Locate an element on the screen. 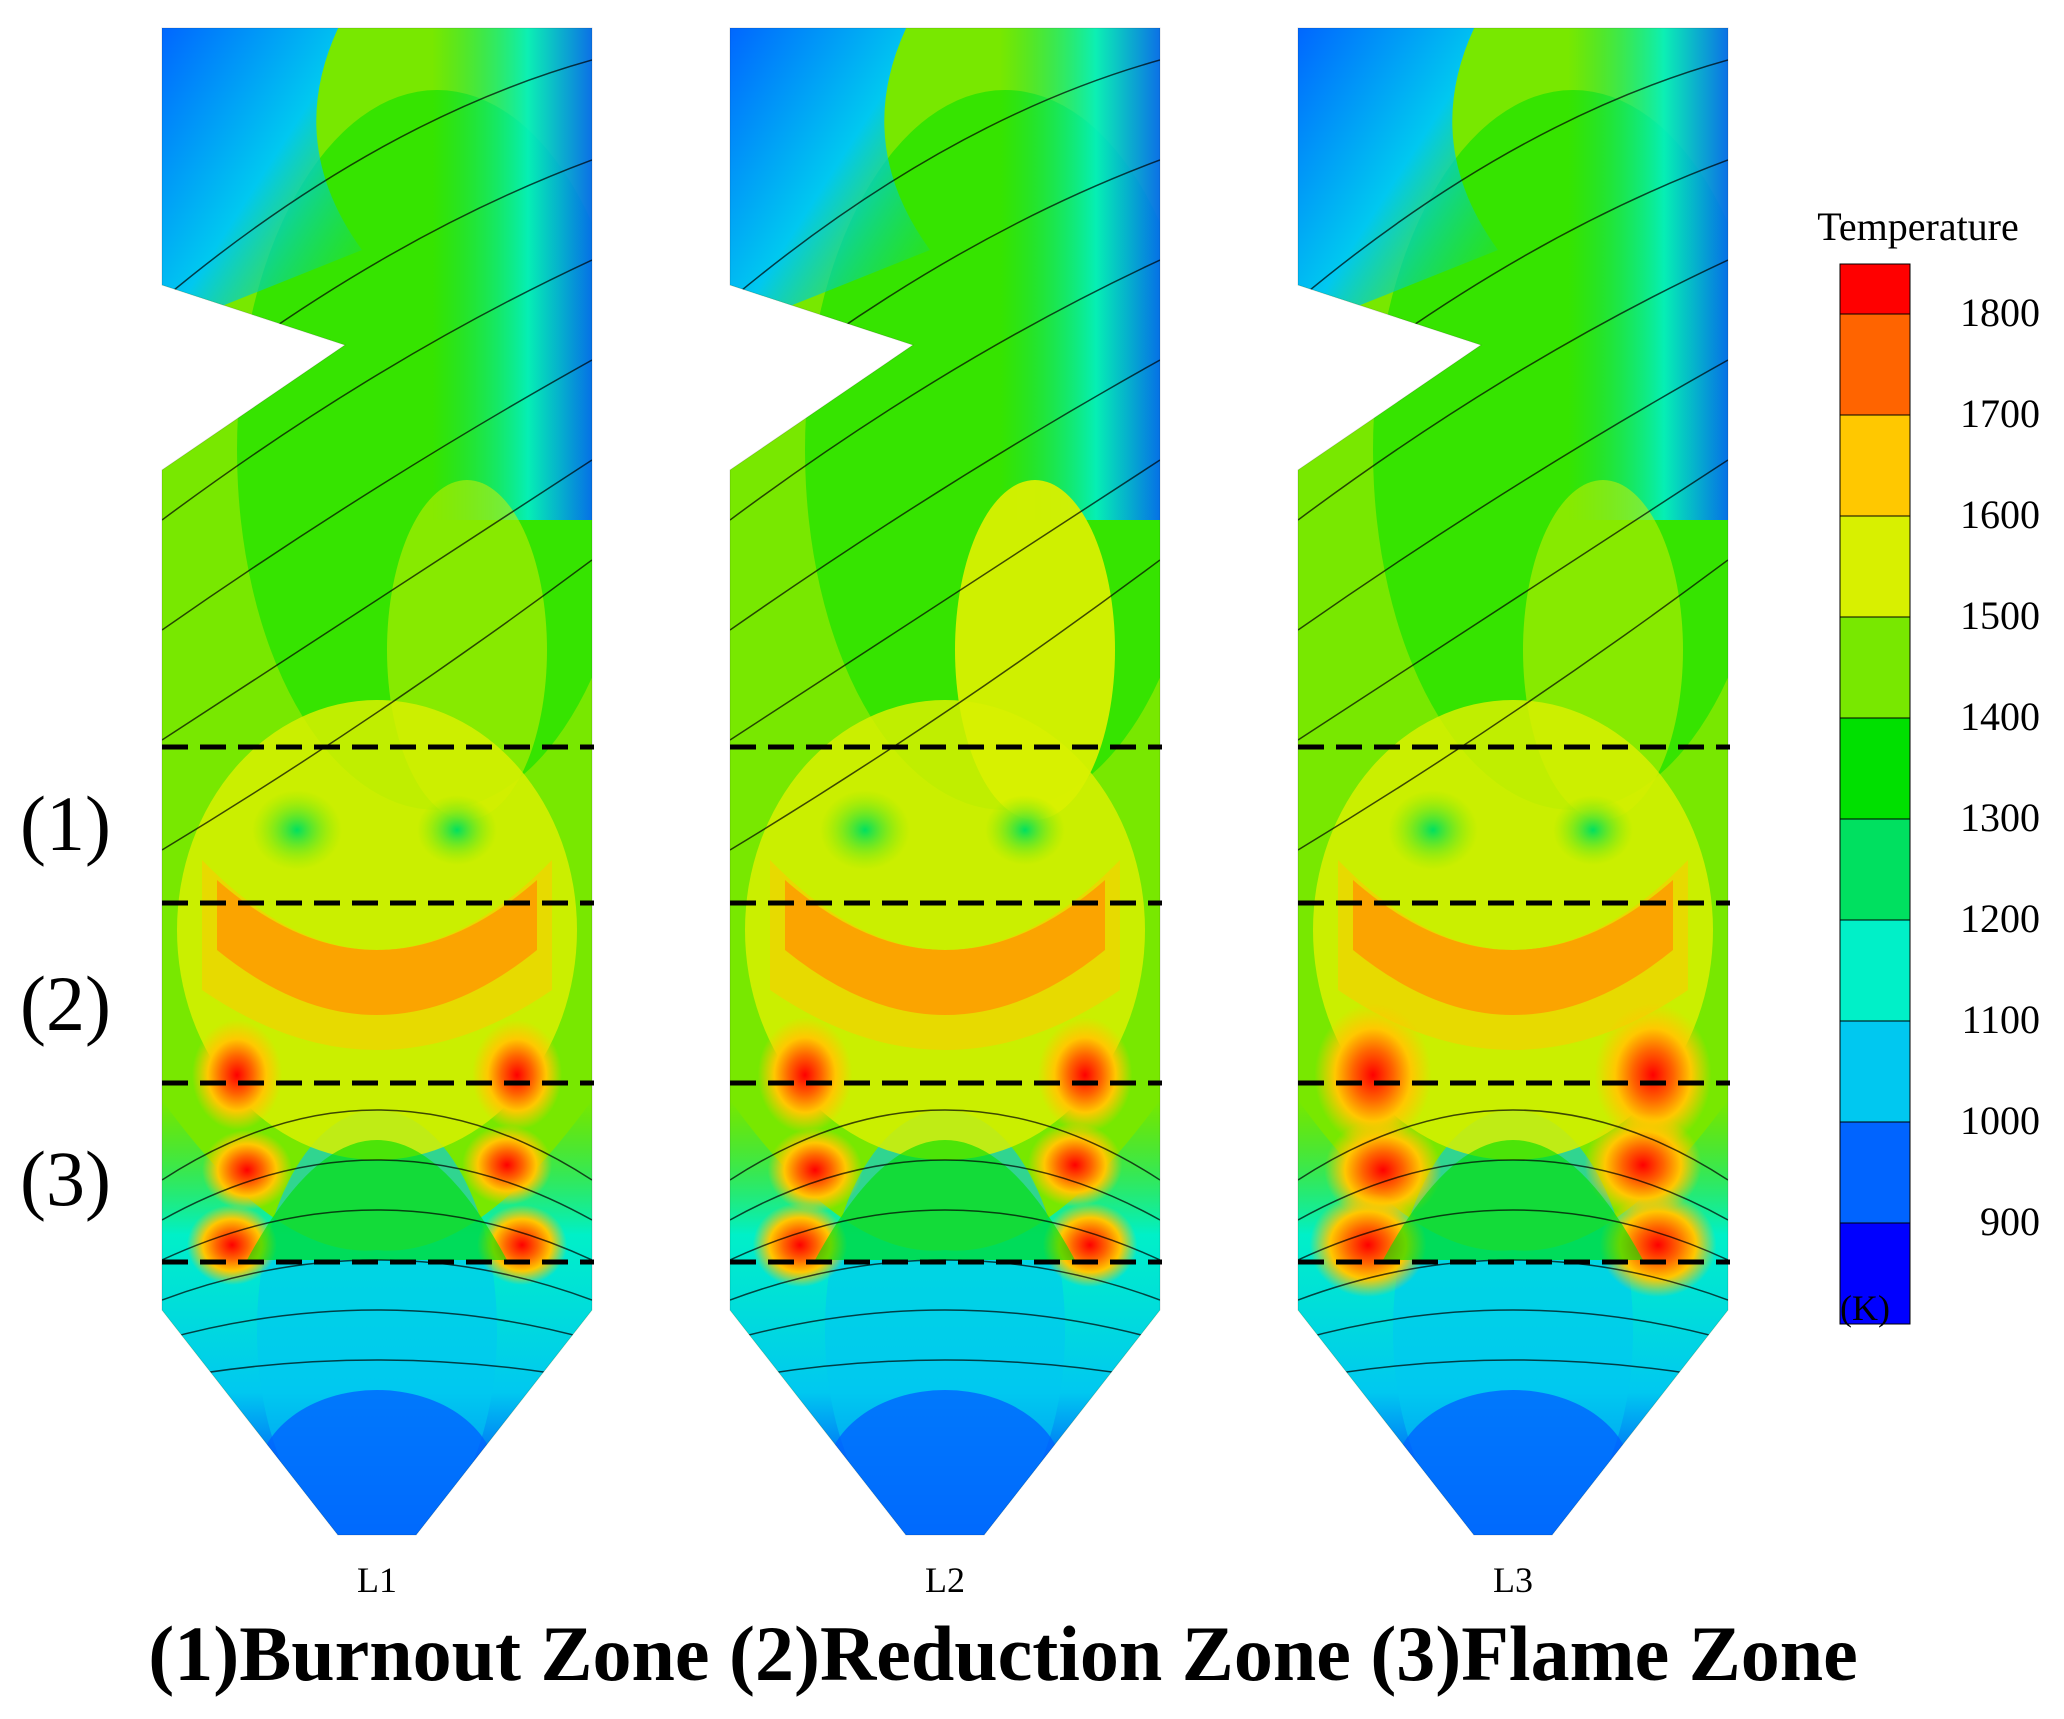 The height and width of the screenshot is (1719, 2064). zone-marker-2: (2) is located at coordinates (65, 1003).